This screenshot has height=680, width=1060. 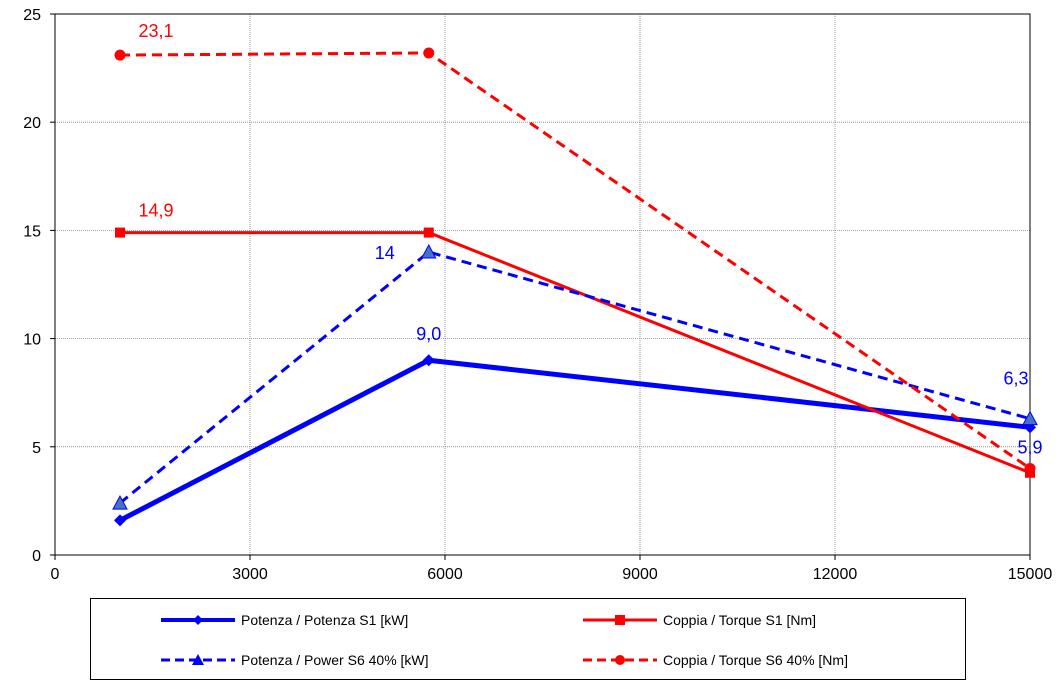 I want to click on y-tick-label: 5, so click(x=36, y=448).